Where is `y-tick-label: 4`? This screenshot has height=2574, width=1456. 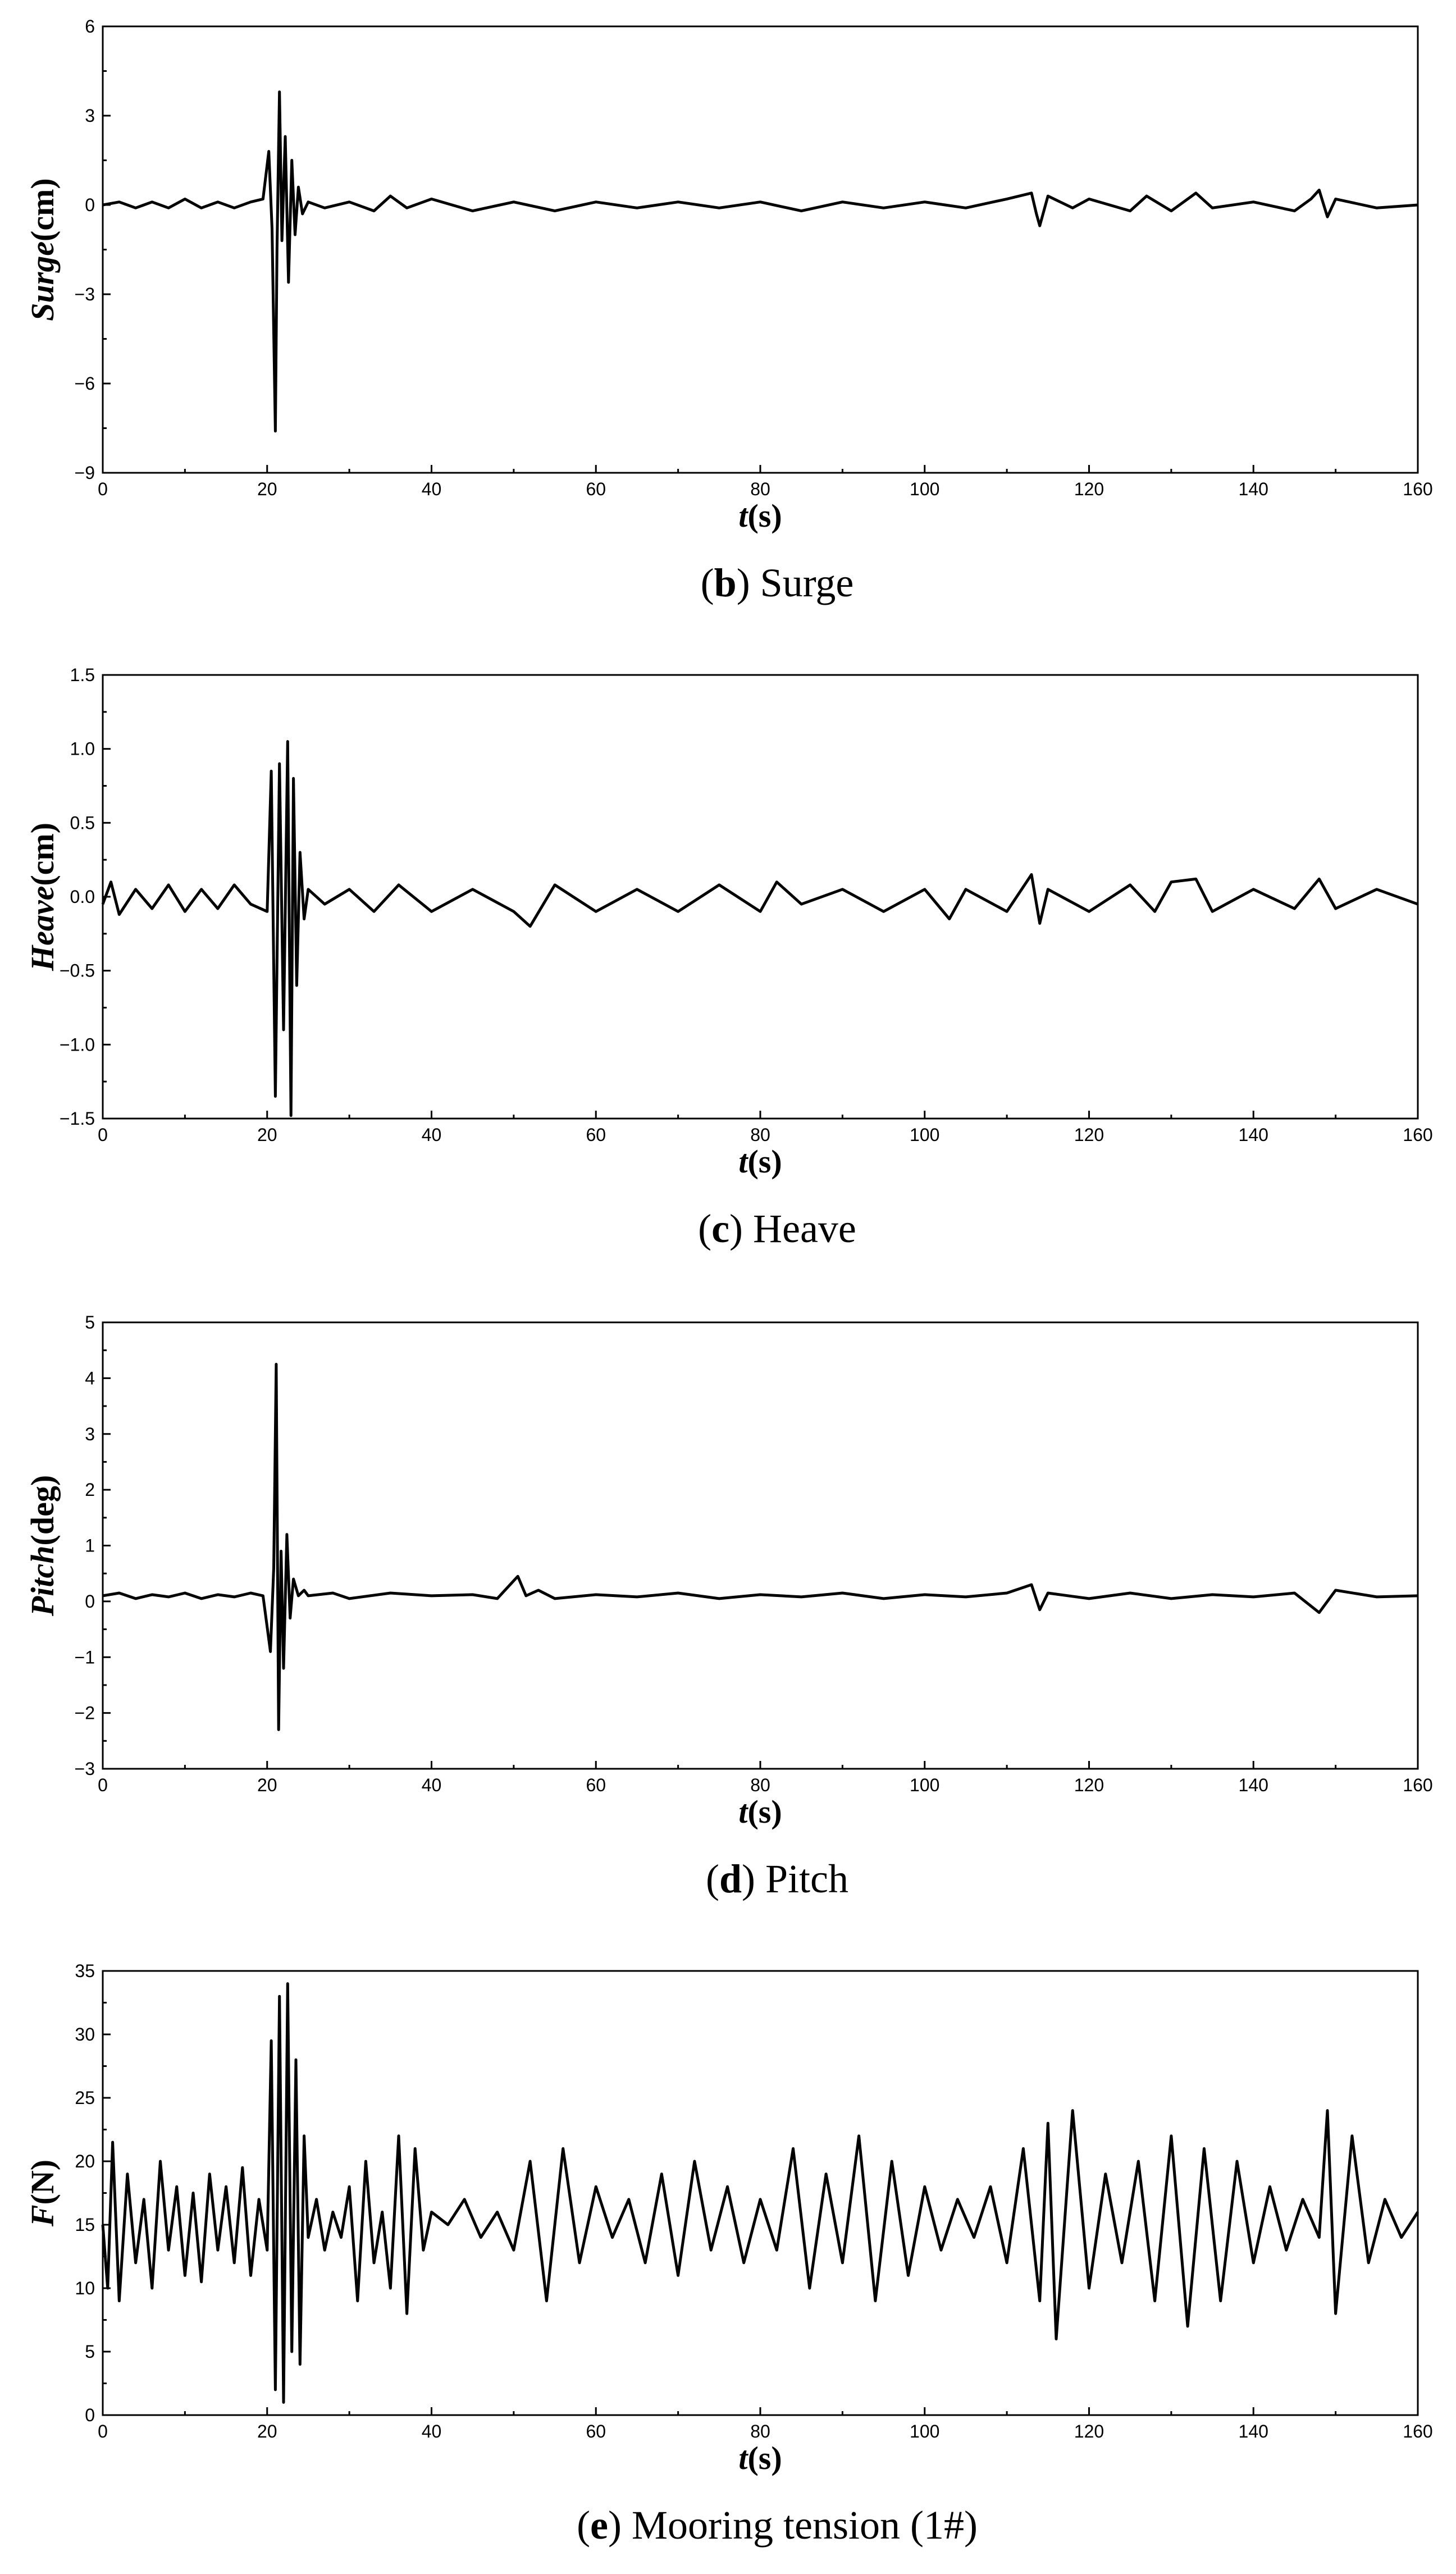
y-tick-label: 4 is located at coordinates (90, 1378).